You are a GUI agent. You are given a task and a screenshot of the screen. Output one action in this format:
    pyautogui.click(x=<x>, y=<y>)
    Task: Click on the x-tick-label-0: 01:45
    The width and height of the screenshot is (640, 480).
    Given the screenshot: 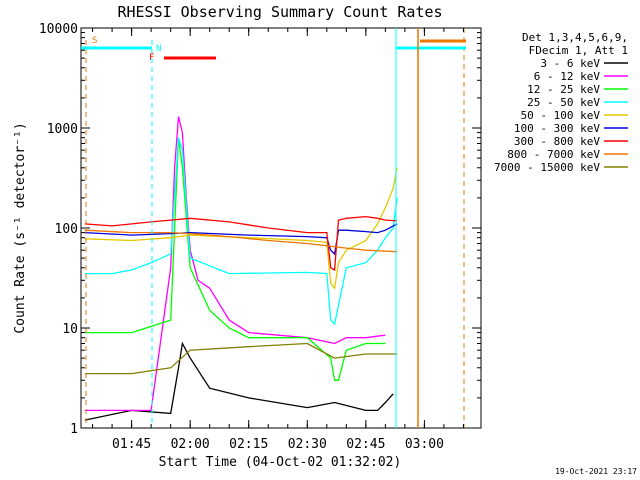 What is the action you would take?
    pyautogui.click(x=131, y=444)
    